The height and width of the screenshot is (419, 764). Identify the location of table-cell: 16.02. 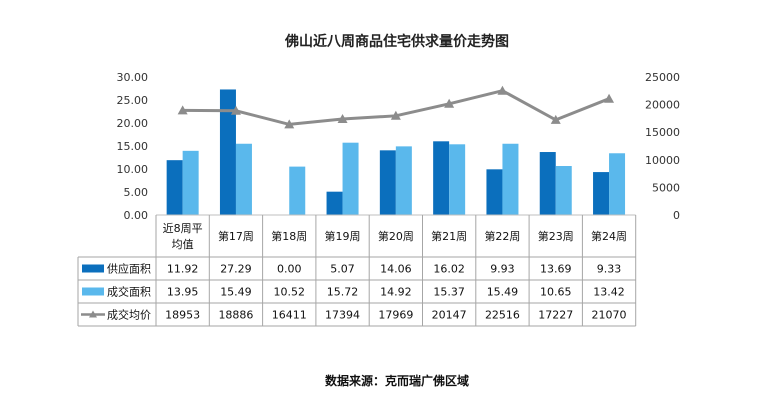
(449, 269).